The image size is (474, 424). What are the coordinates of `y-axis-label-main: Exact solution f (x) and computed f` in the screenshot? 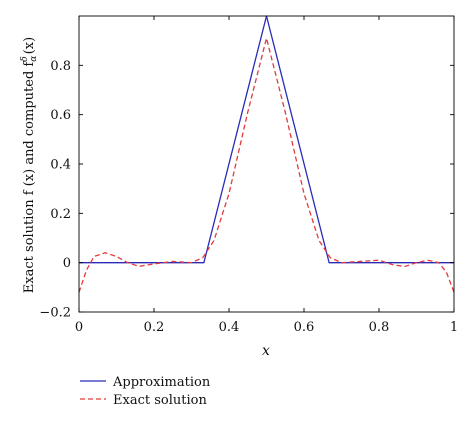 It's located at (29, 177).